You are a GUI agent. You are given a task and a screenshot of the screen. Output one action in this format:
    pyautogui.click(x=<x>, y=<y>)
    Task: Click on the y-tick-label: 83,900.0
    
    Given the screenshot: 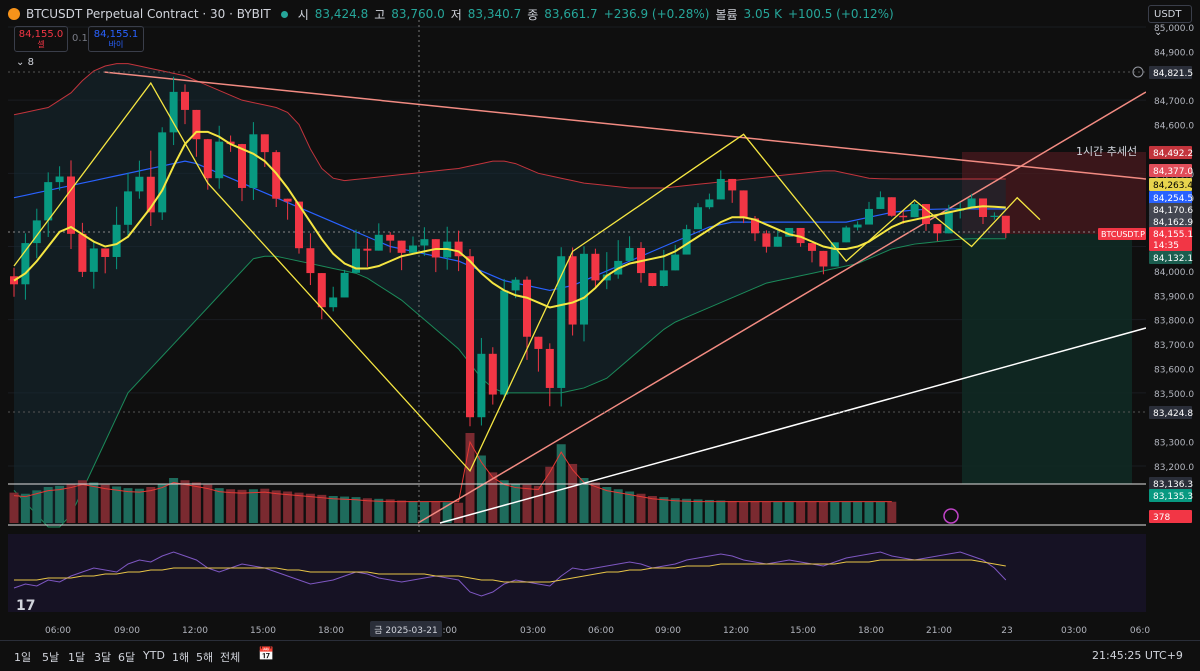 What is the action you would take?
    pyautogui.click(x=1174, y=297)
    